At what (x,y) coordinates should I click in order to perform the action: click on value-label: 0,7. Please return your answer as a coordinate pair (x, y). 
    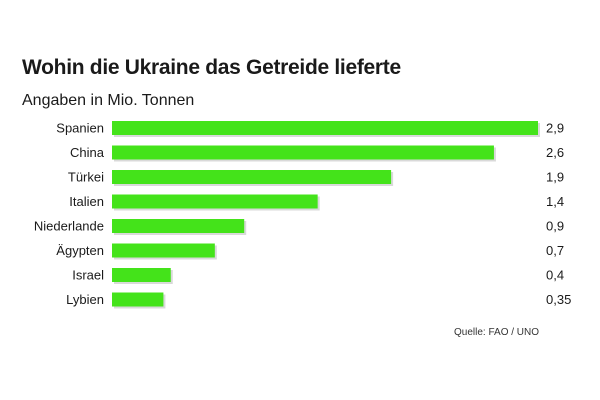
    Looking at the image, I should click on (555, 250).